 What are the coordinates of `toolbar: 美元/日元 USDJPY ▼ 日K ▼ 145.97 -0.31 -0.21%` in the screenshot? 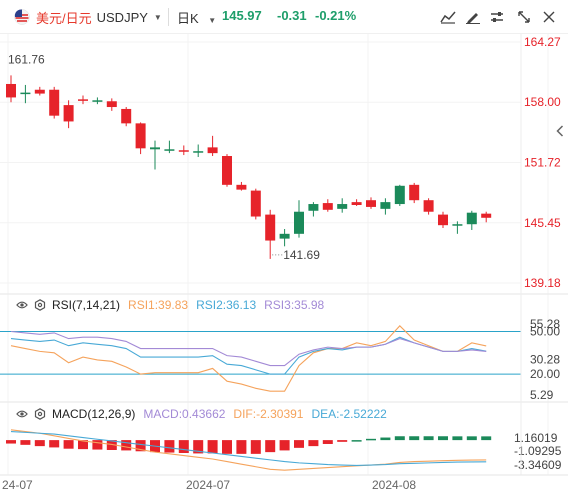 It's located at (284, 17).